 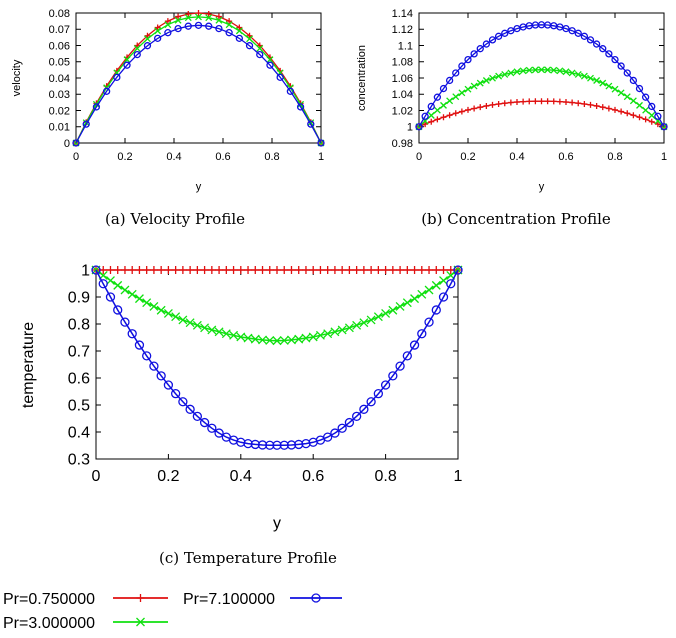 What do you see at coordinates (277, 523) in the screenshot?
I see `temperature-x-axis-label: y` at bounding box center [277, 523].